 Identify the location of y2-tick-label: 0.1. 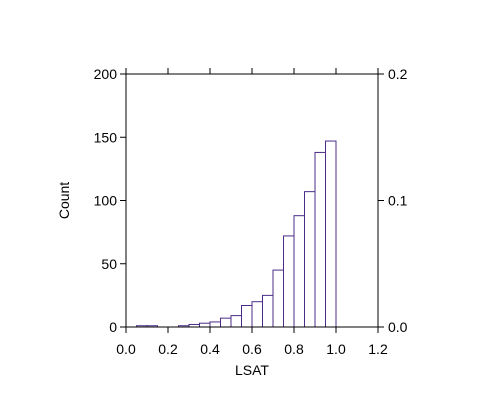
(398, 201).